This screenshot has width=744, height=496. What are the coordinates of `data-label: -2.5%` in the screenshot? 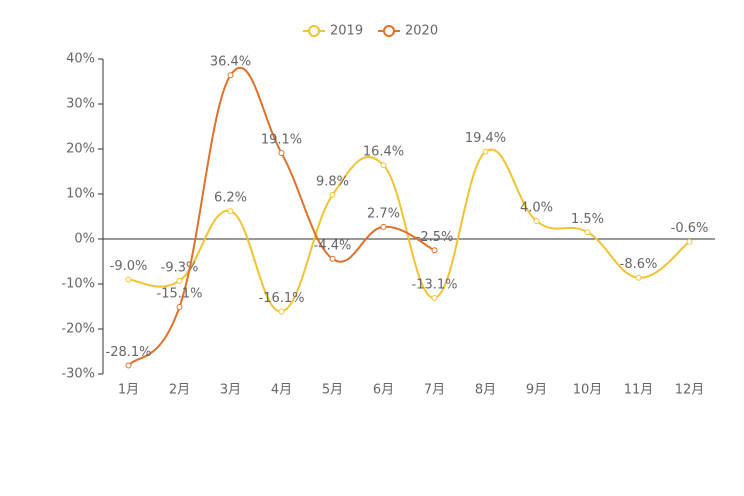 It's located at (435, 237).